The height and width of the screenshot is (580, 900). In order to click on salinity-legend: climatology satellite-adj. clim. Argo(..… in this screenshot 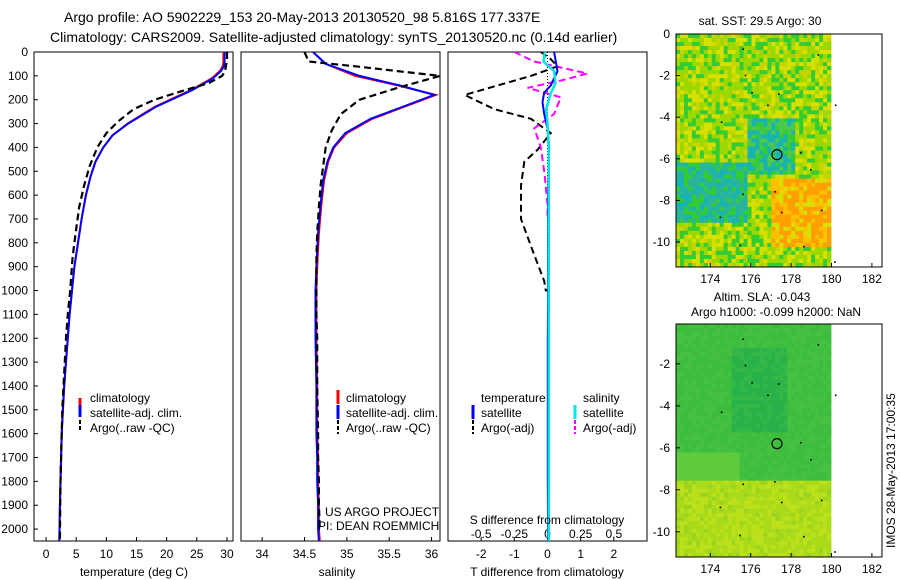, I will do `click(387, 412)`.